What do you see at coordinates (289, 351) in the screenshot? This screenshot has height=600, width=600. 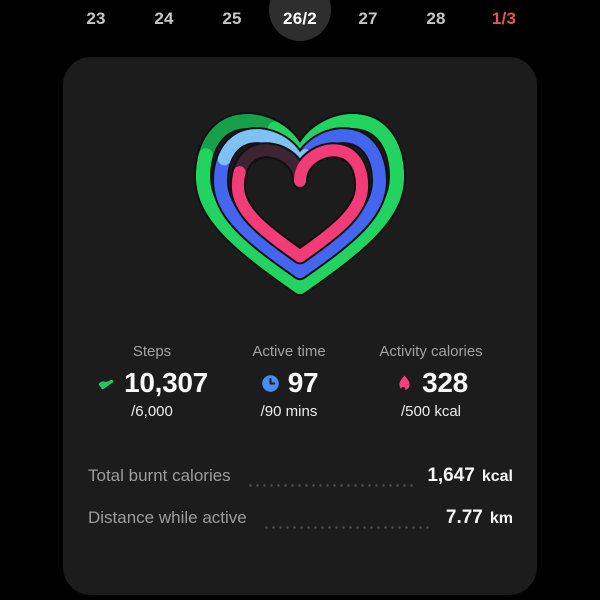 I see `active-time-label: Active time` at bounding box center [289, 351].